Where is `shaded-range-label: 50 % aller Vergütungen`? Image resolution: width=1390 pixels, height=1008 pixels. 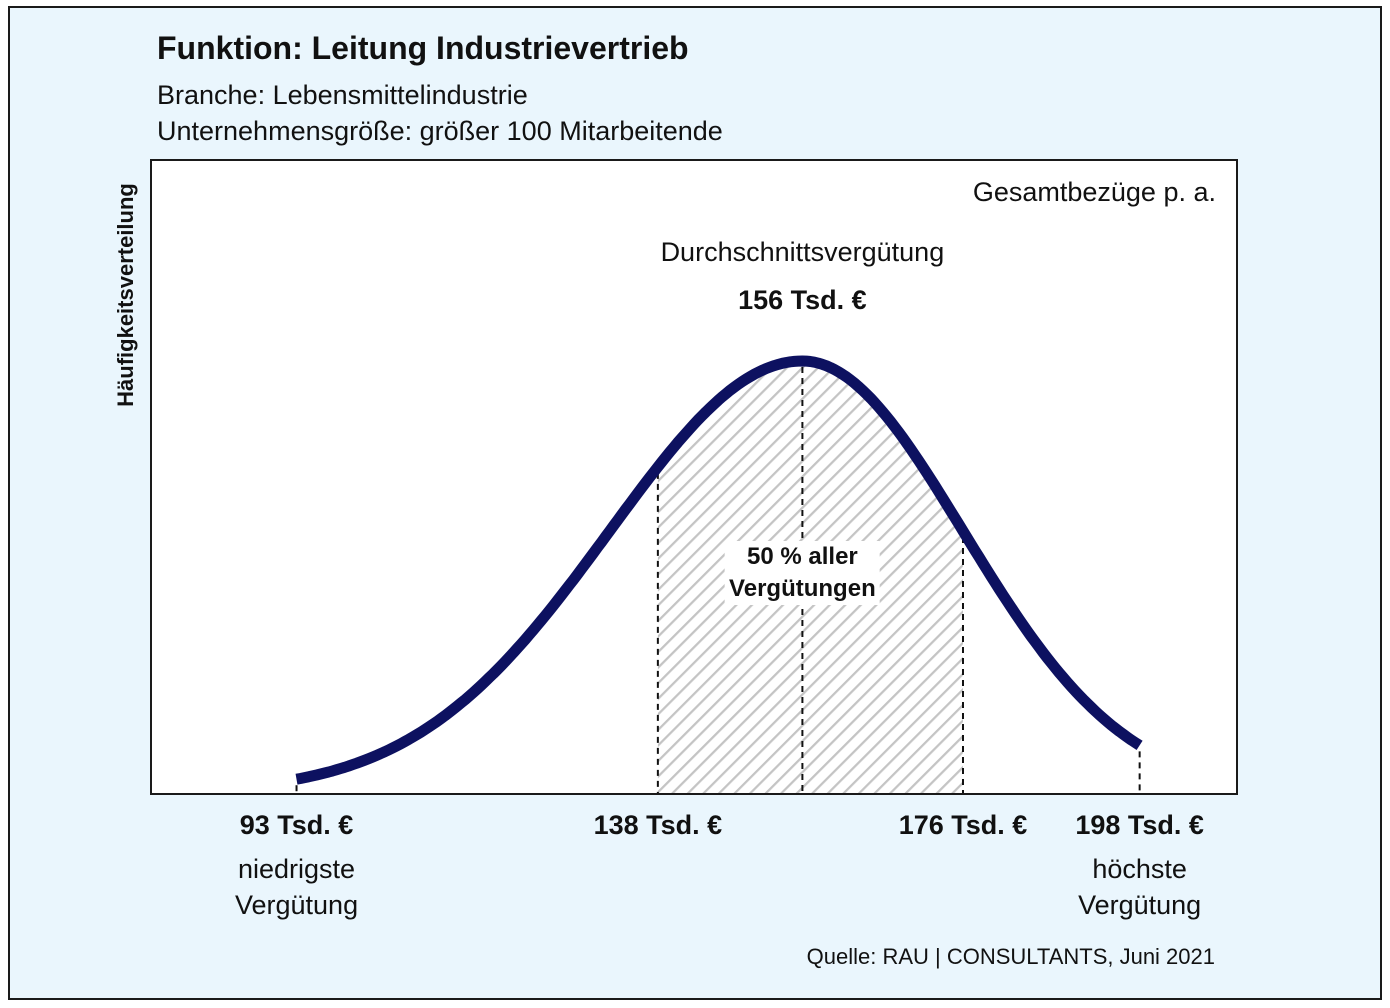
shaded-range-label: 50 % aller Vergütungen is located at coordinates (802, 573).